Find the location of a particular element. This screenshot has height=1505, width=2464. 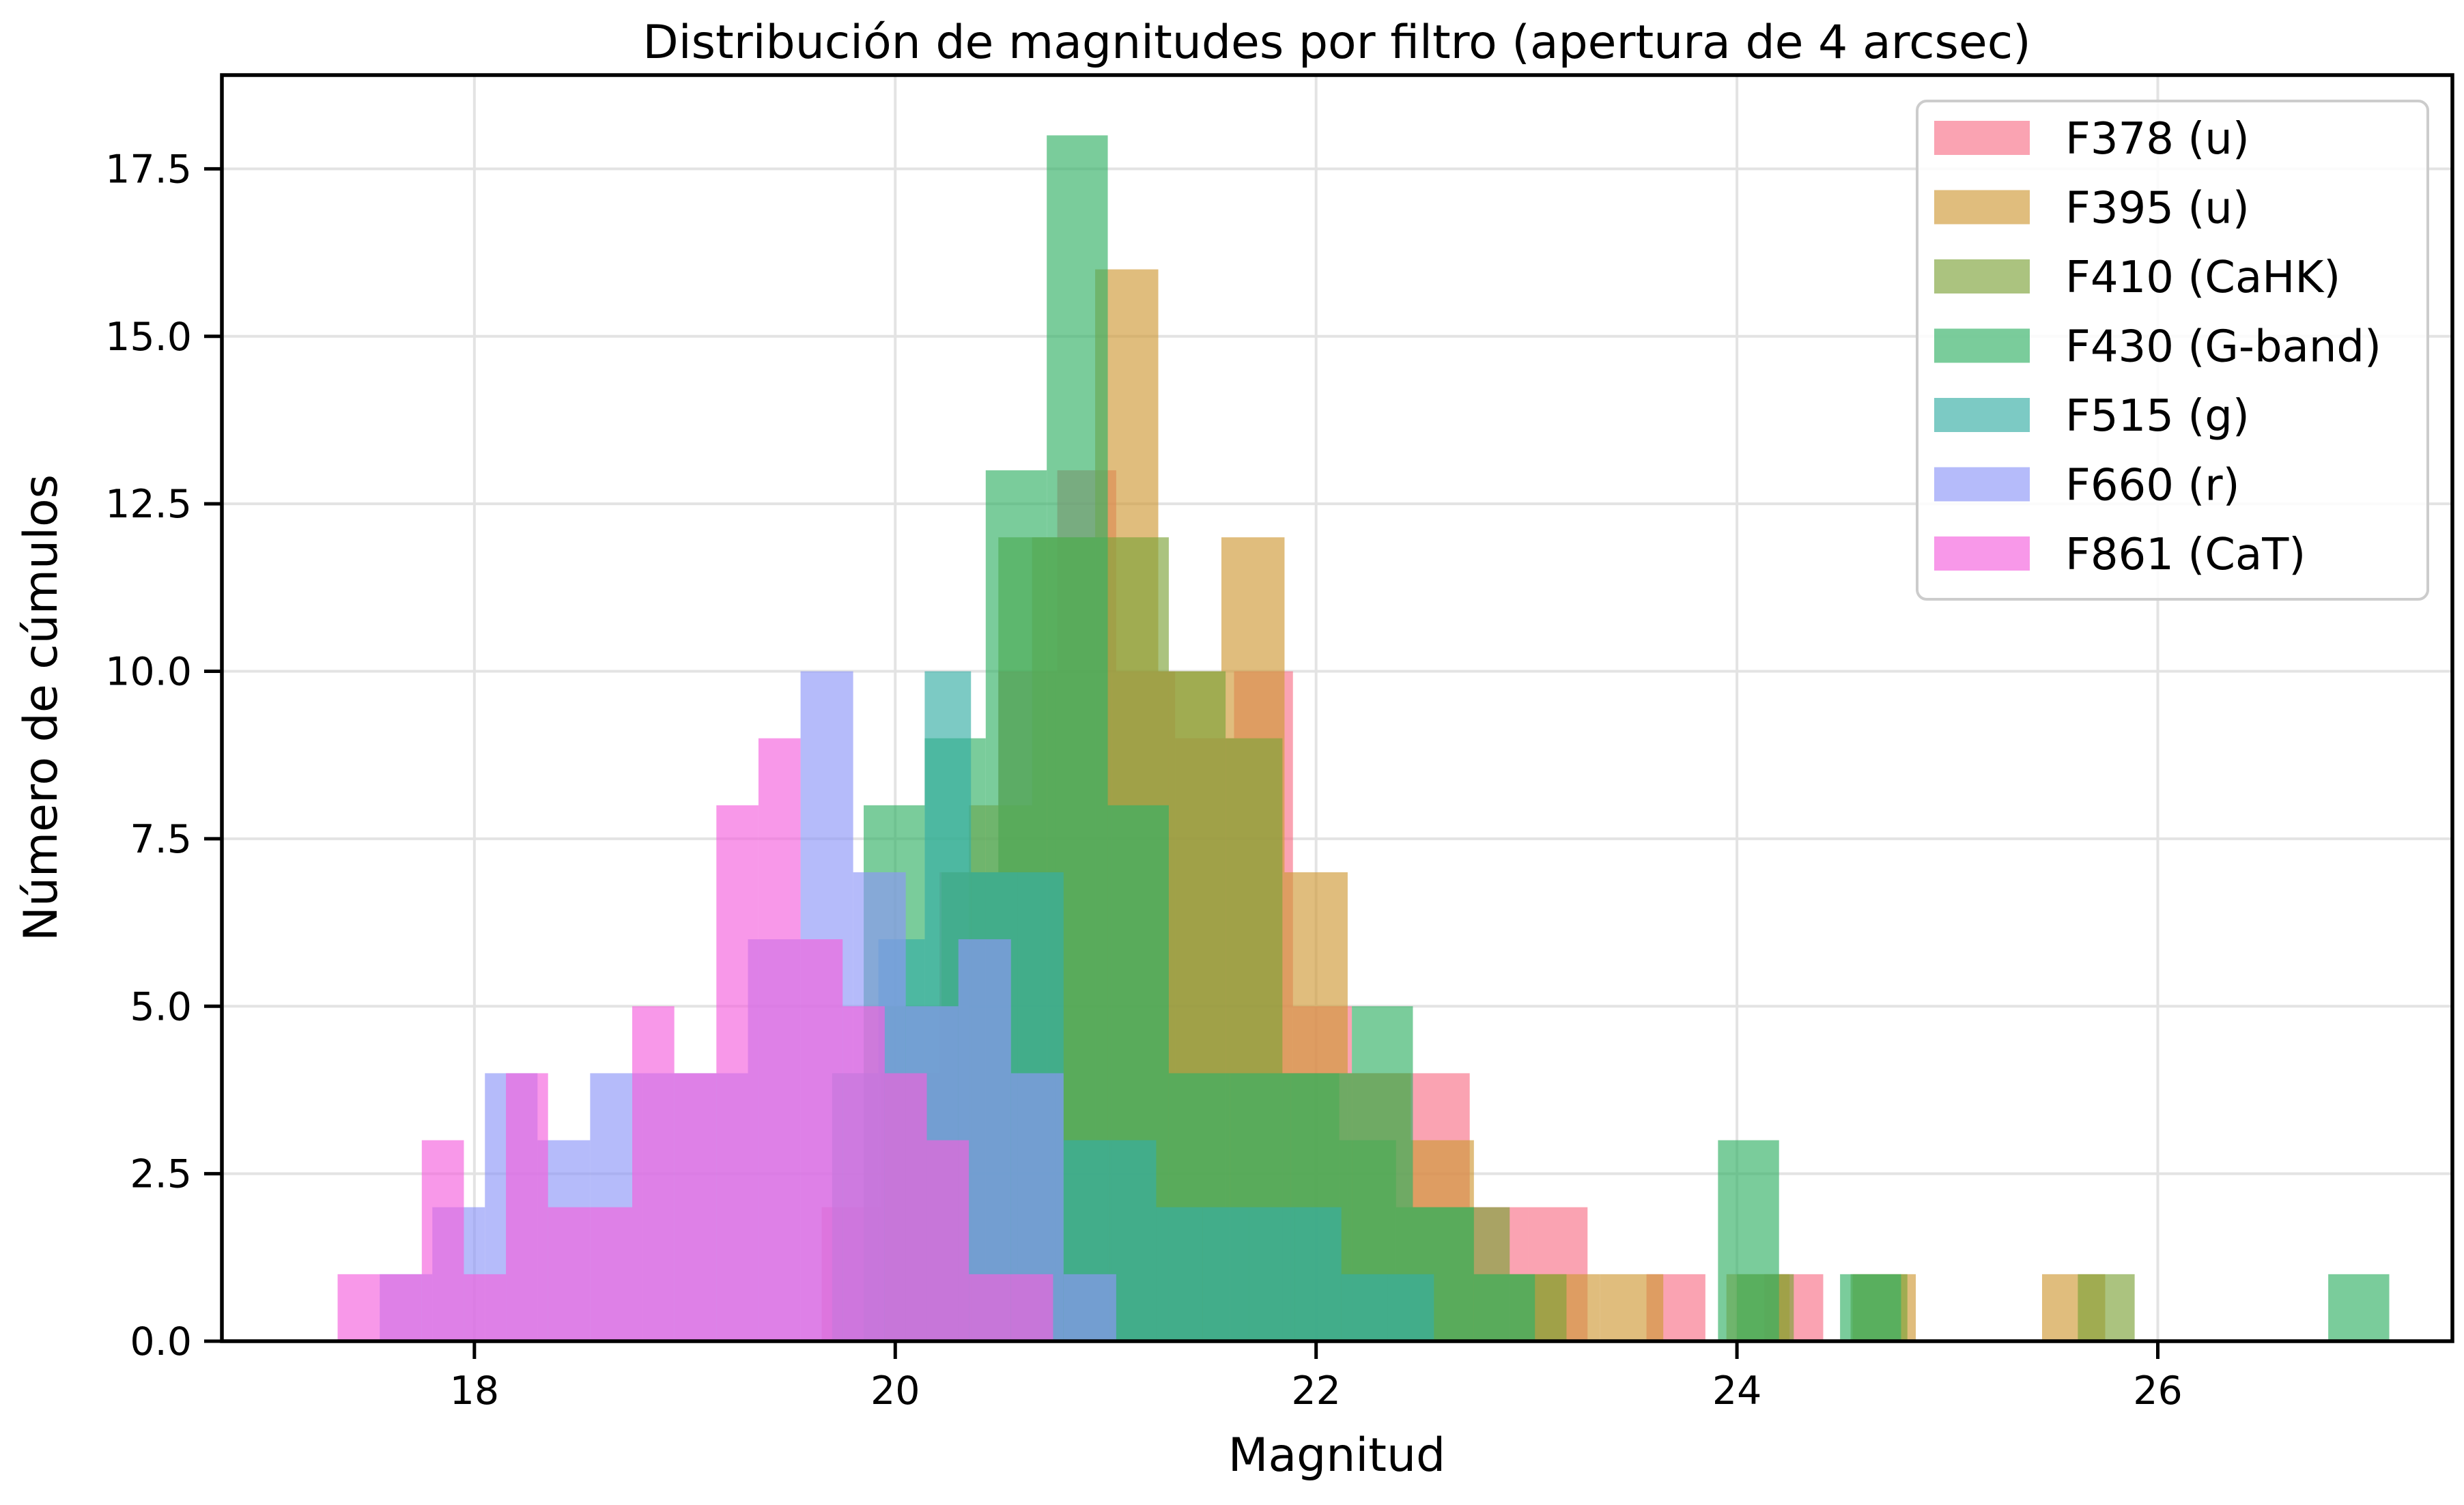

y-tick-label: 5.0 is located at coordinates (161, 1006).